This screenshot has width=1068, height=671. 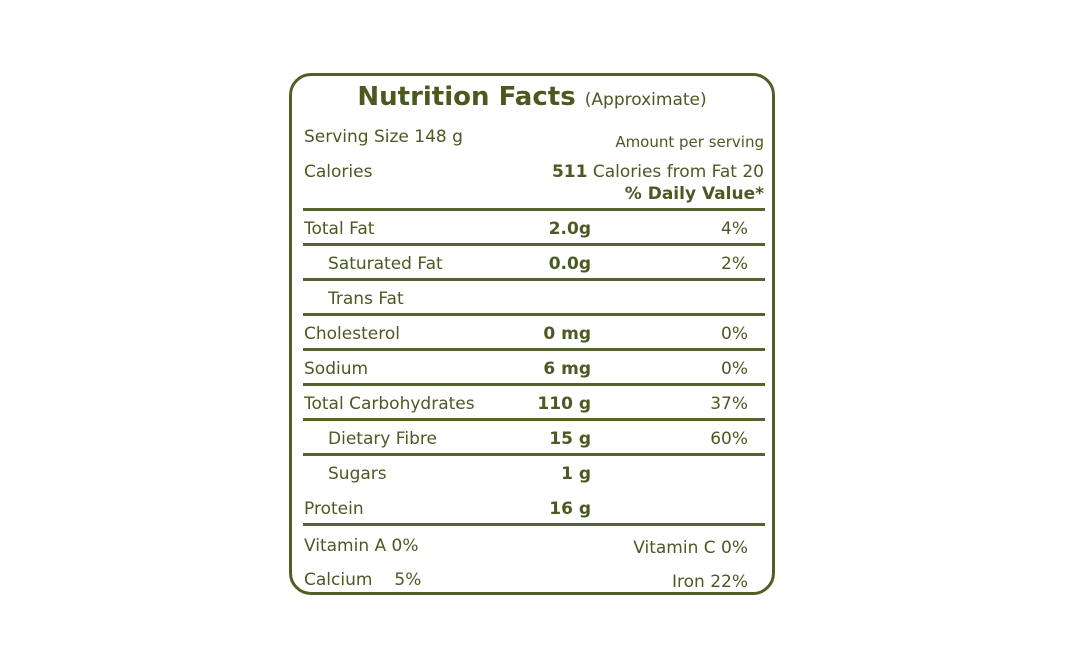 I want to click on nutrient-amount: 16 g, so click(x=570, y=509).